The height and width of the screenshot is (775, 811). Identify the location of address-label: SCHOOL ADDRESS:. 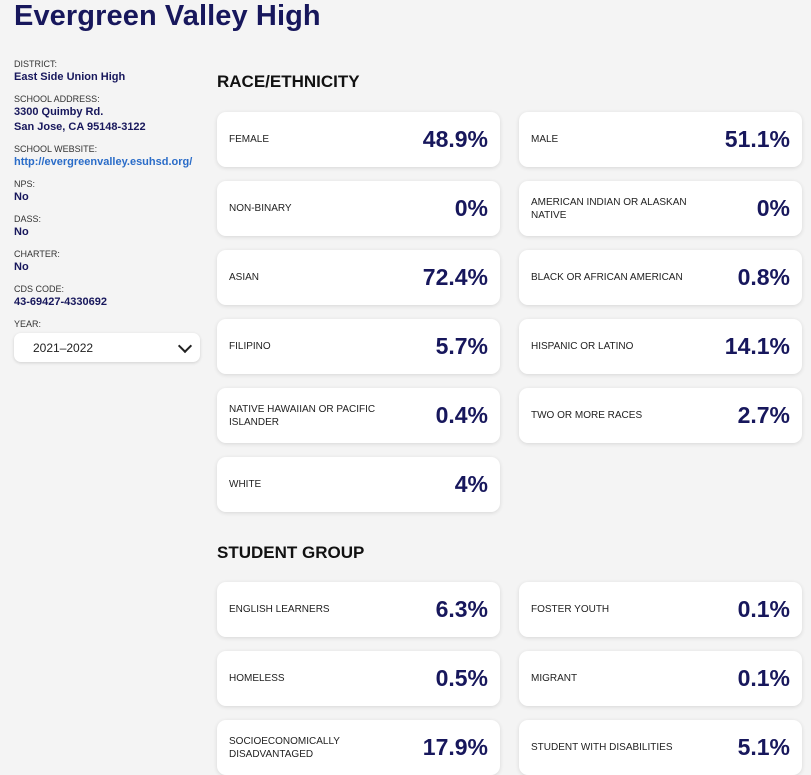
(57, 99).